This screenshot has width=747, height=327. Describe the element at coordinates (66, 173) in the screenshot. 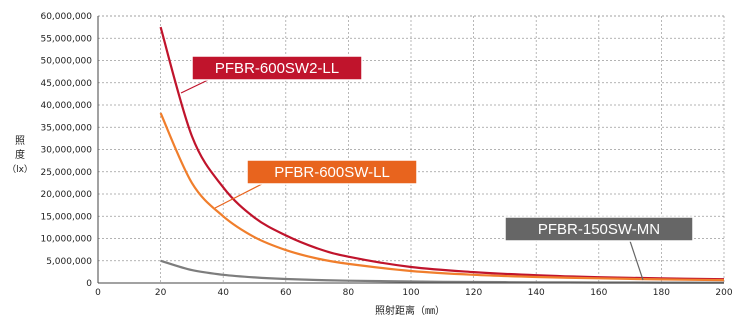

I see `y-tick-label: 25,000,000` at that location.